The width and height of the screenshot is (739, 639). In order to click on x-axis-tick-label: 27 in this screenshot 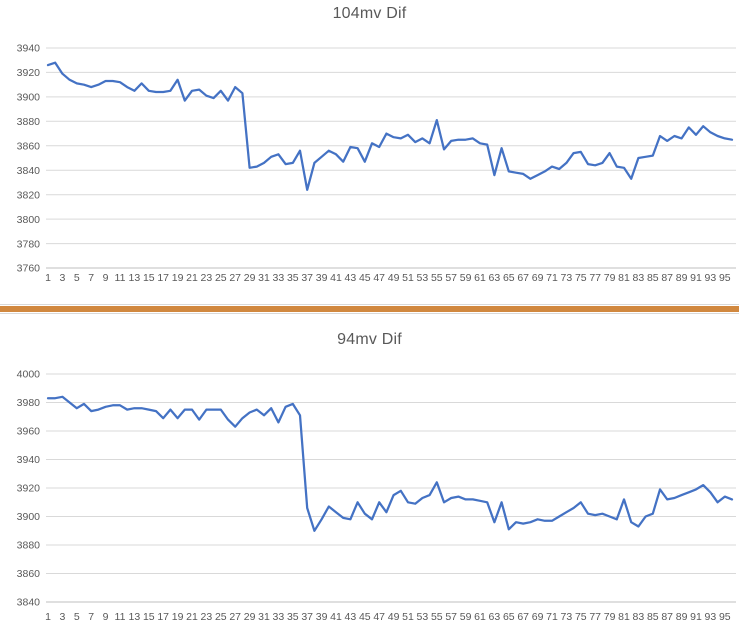, I will do `click(235, 278)`.